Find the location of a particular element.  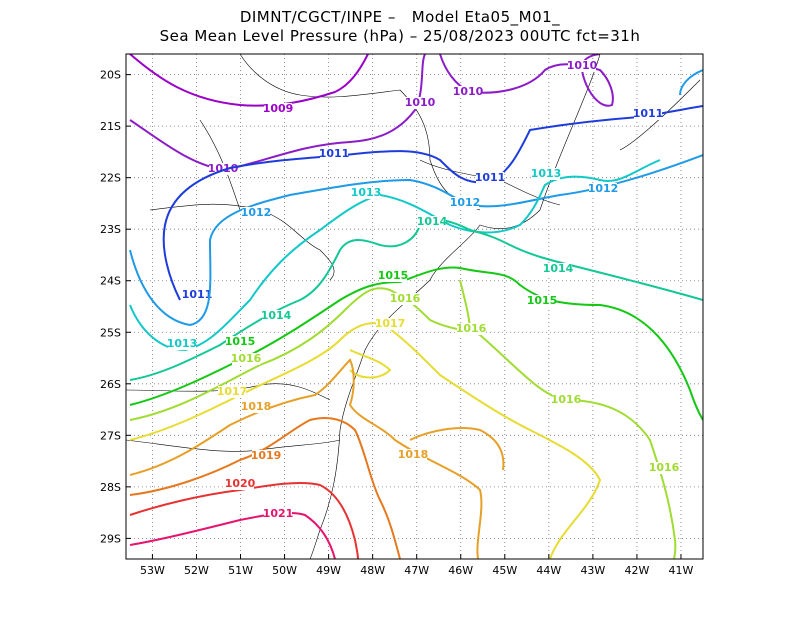

isobar-label: 1021 is located at coordinates (278, 513).